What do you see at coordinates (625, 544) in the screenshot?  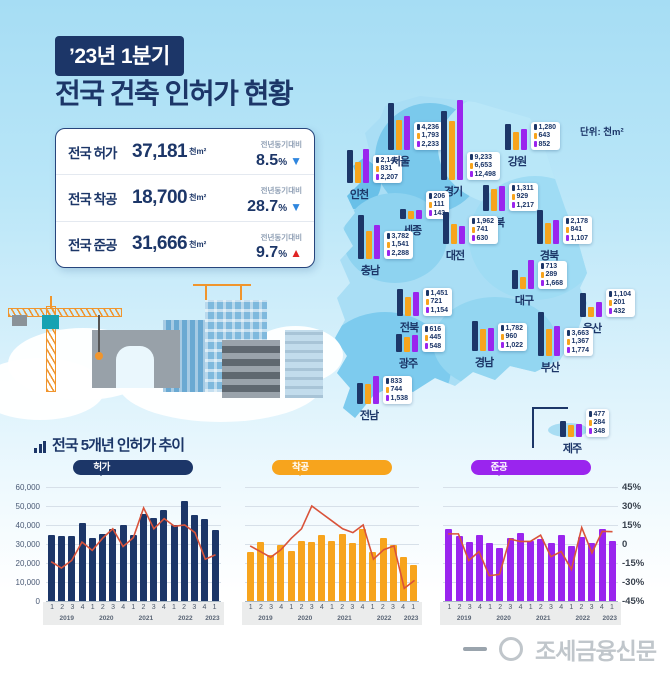 I see `right-tick: 0` at bounding box center [625, 544].